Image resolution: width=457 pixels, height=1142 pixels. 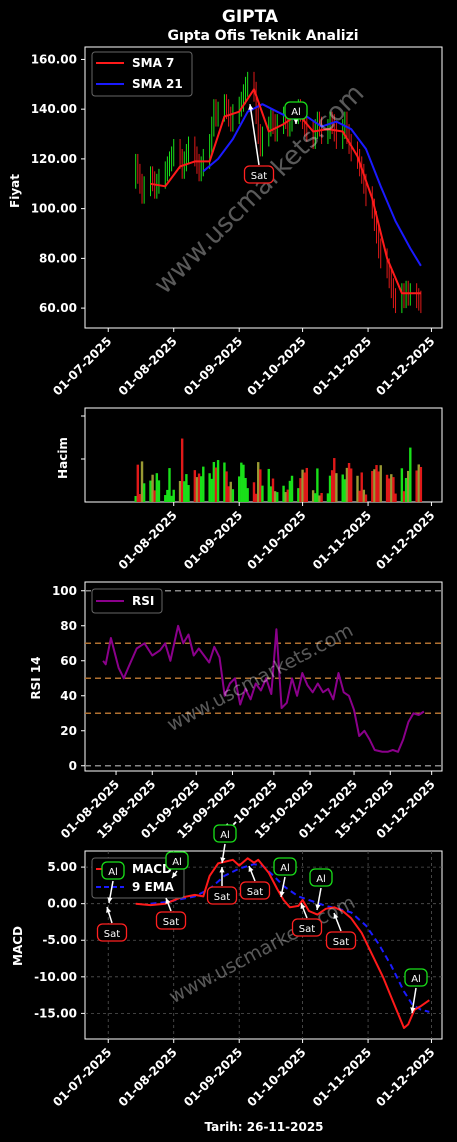 What do you see at coordinates (405, 366) in the screenshot?
I see `price-x-tick-label: 01-12-2025` at bounding box center [405, 366].